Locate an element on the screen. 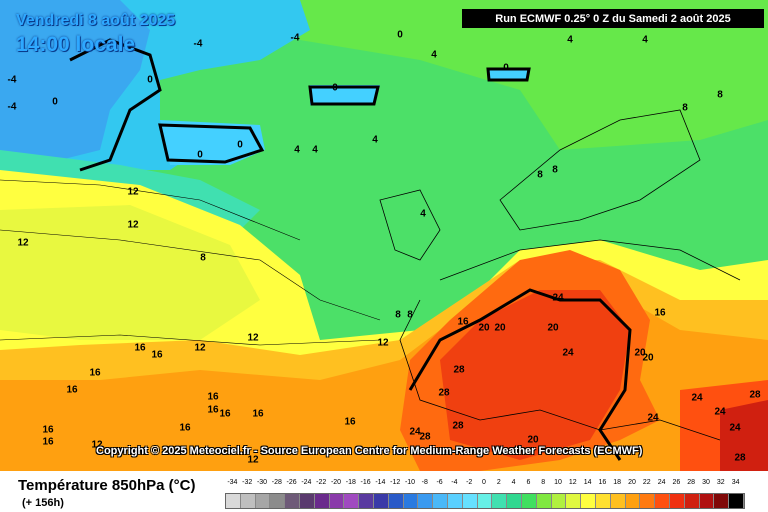 The width and height of the screenshot is (768, 512). forecast-local-time: 14:00 locale is located at coordinates (76, 44).